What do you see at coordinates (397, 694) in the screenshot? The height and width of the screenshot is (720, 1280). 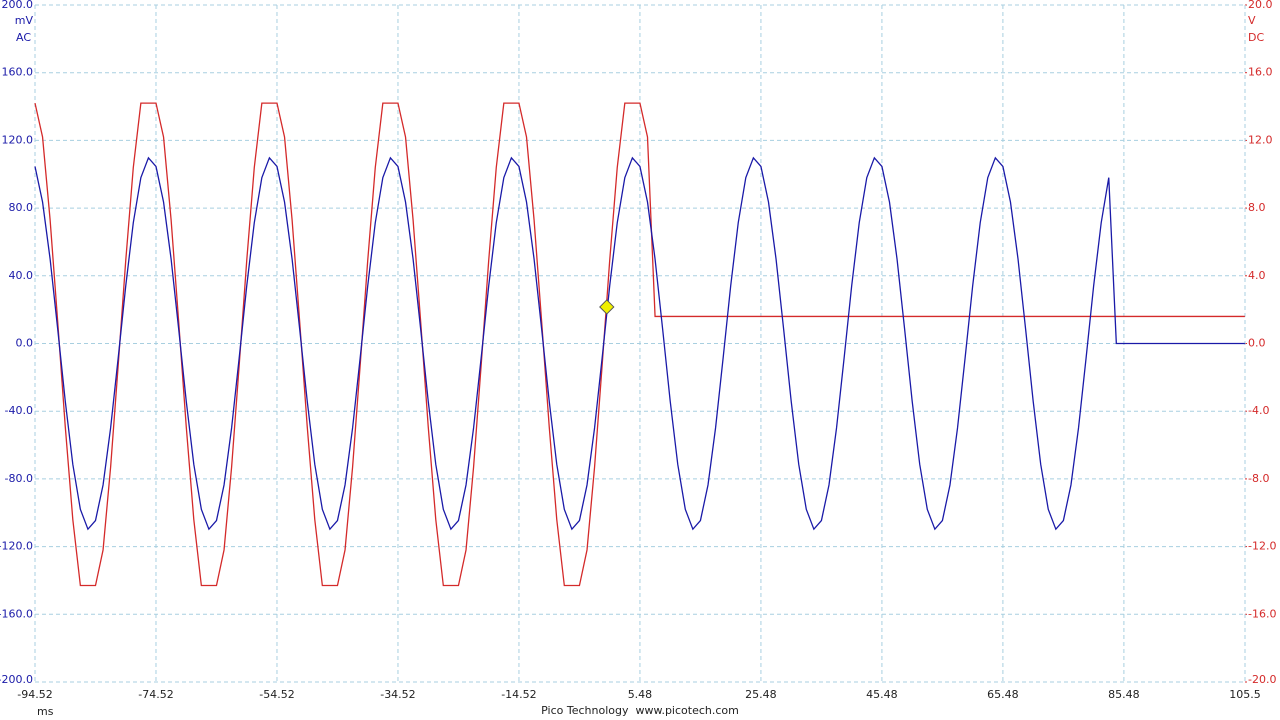 I see `x-tick-label: -34.52` at bounding box center [397, 694].